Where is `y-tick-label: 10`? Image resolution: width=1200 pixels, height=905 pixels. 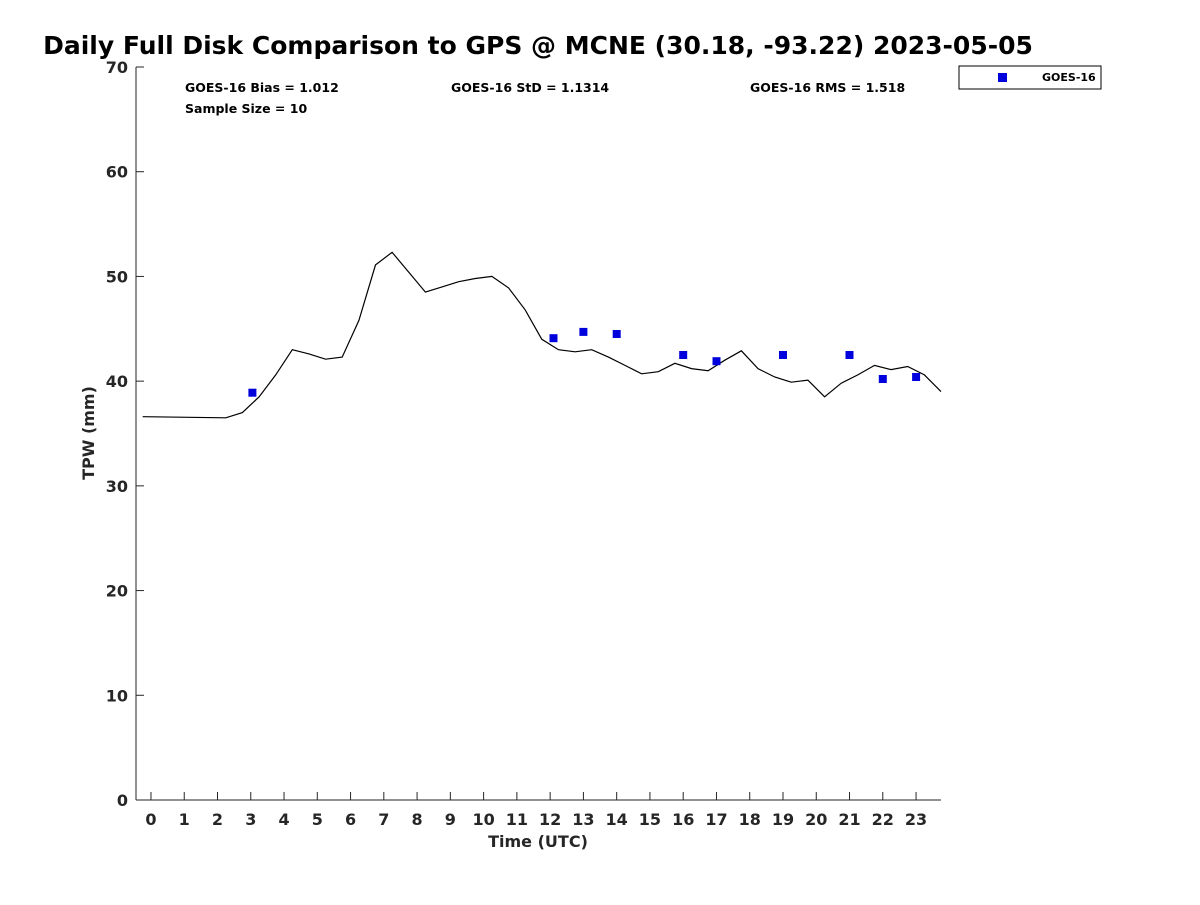 y-tick-label: 10 is located at coordinates (117, 695).